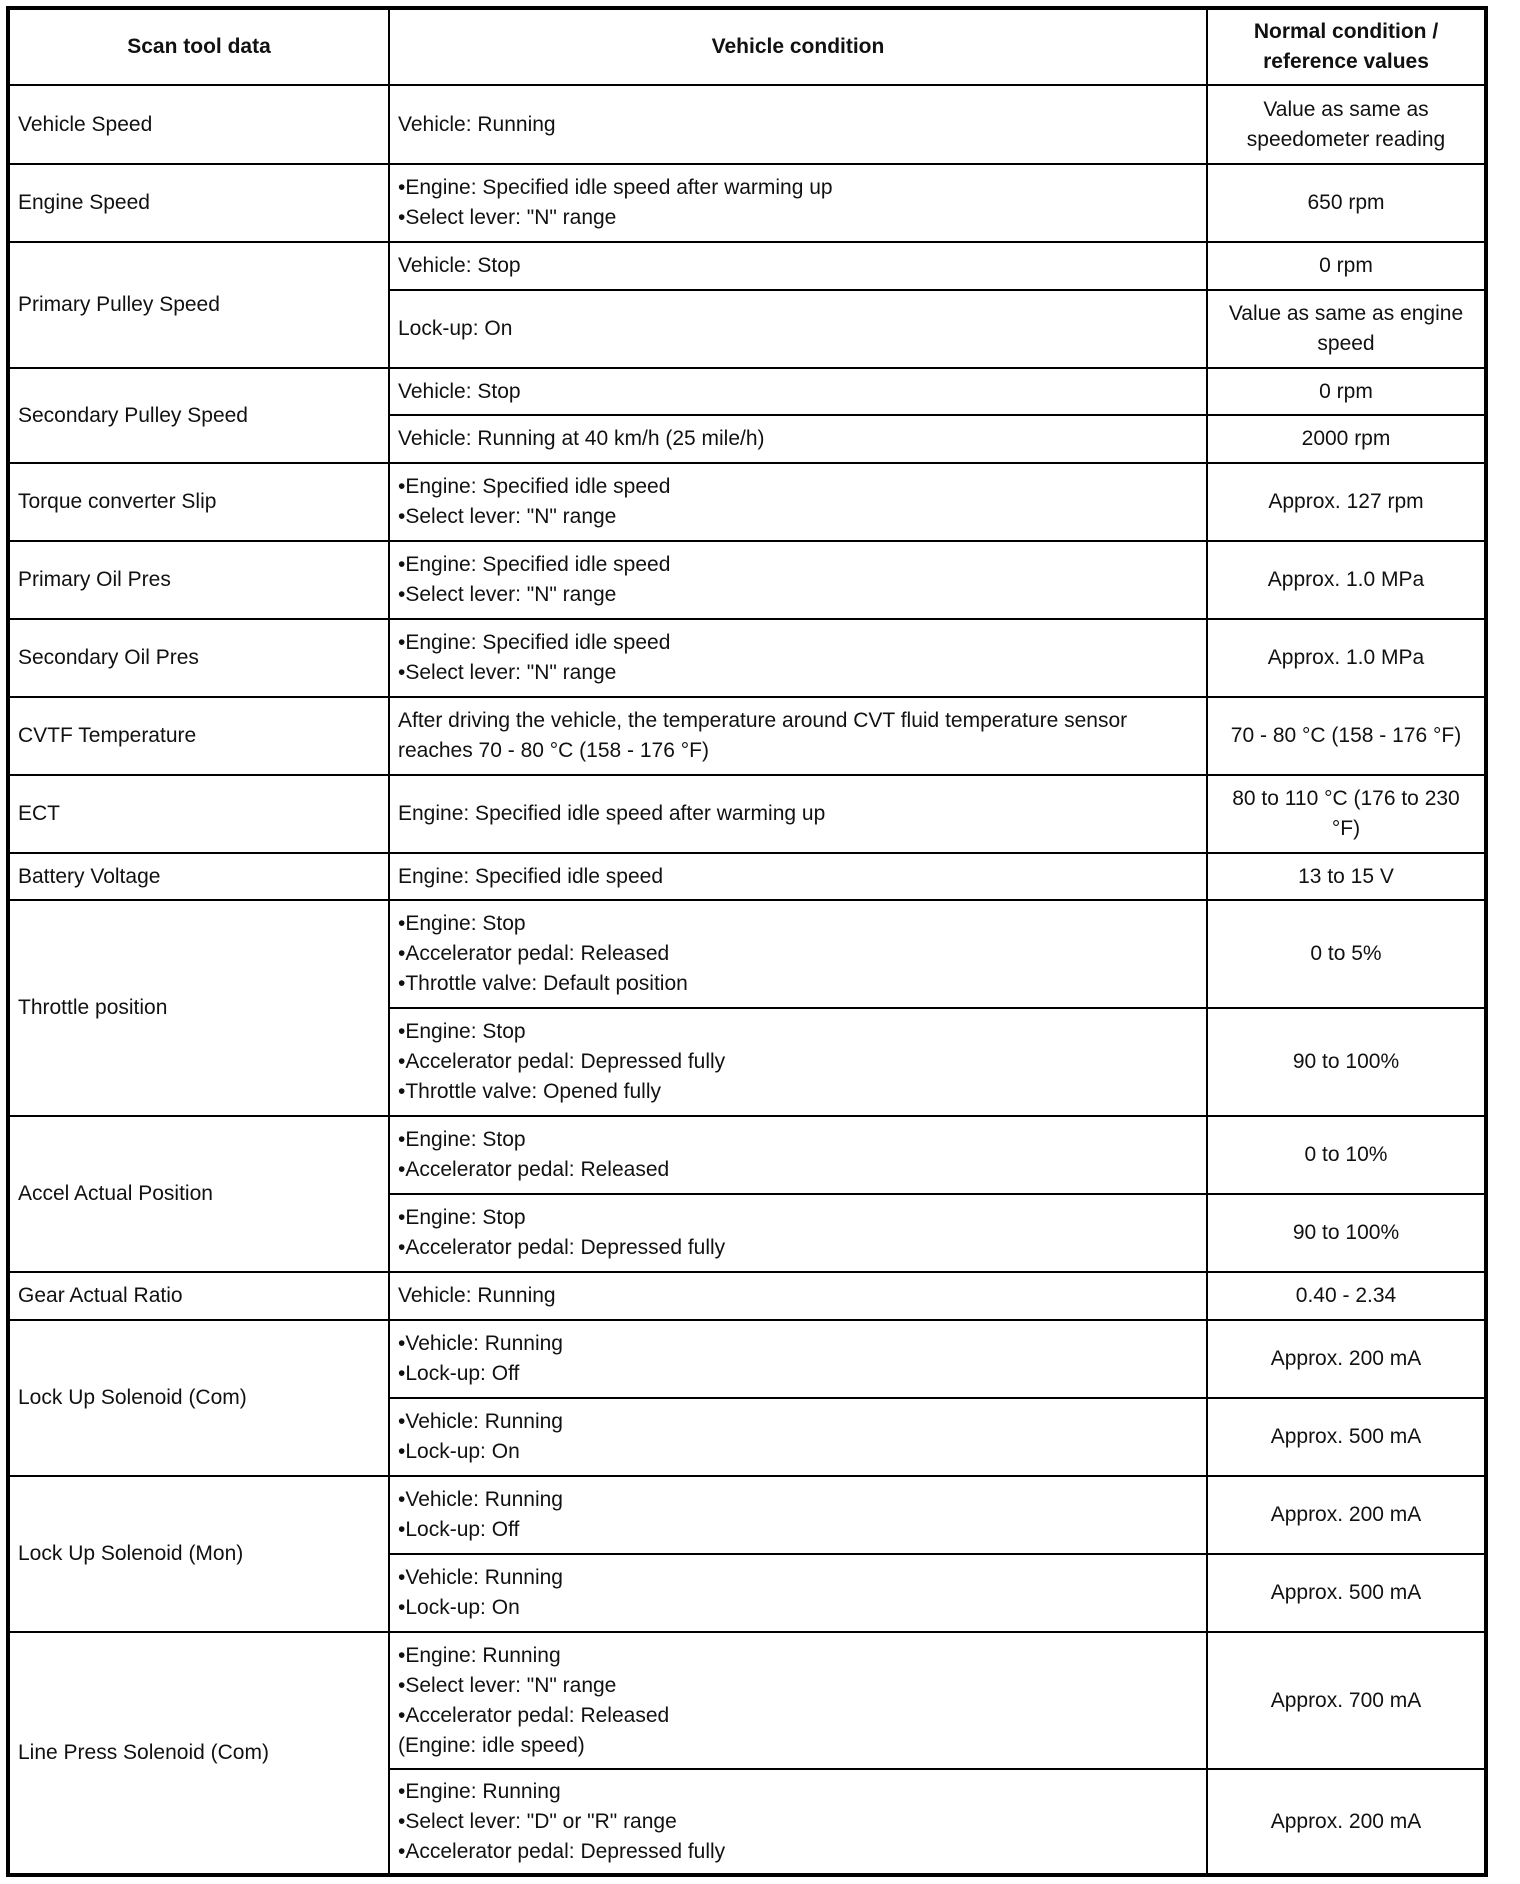  Describe the element at coordinates (198, 1008) in the screenshot. I see `scan-tool-item-name: Throttle position` at that location.